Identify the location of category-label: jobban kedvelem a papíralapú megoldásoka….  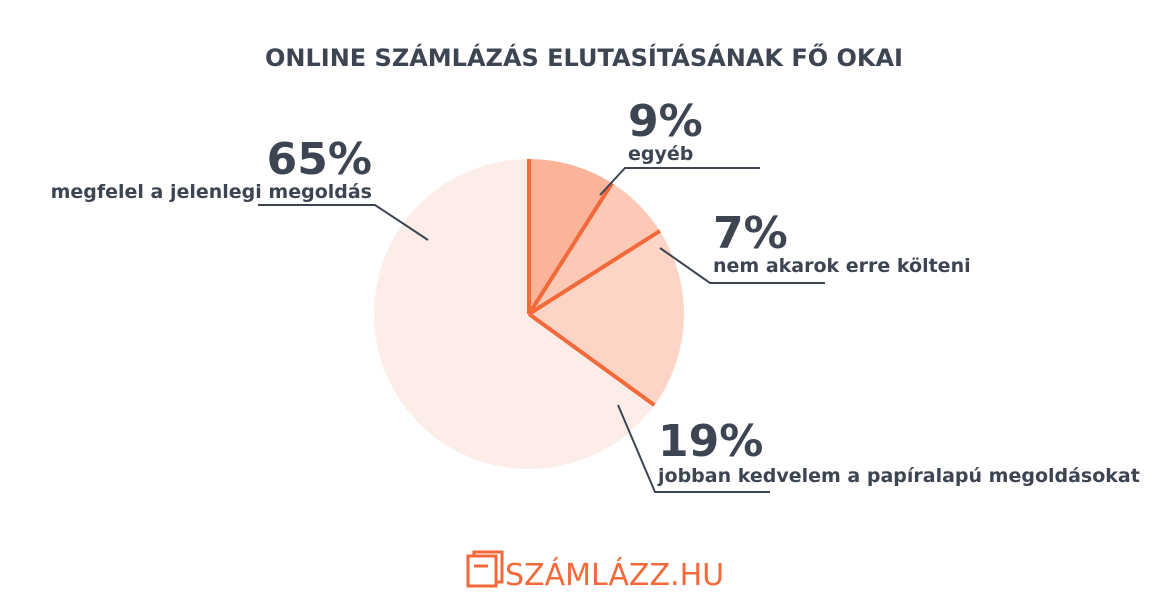
(898, 476).